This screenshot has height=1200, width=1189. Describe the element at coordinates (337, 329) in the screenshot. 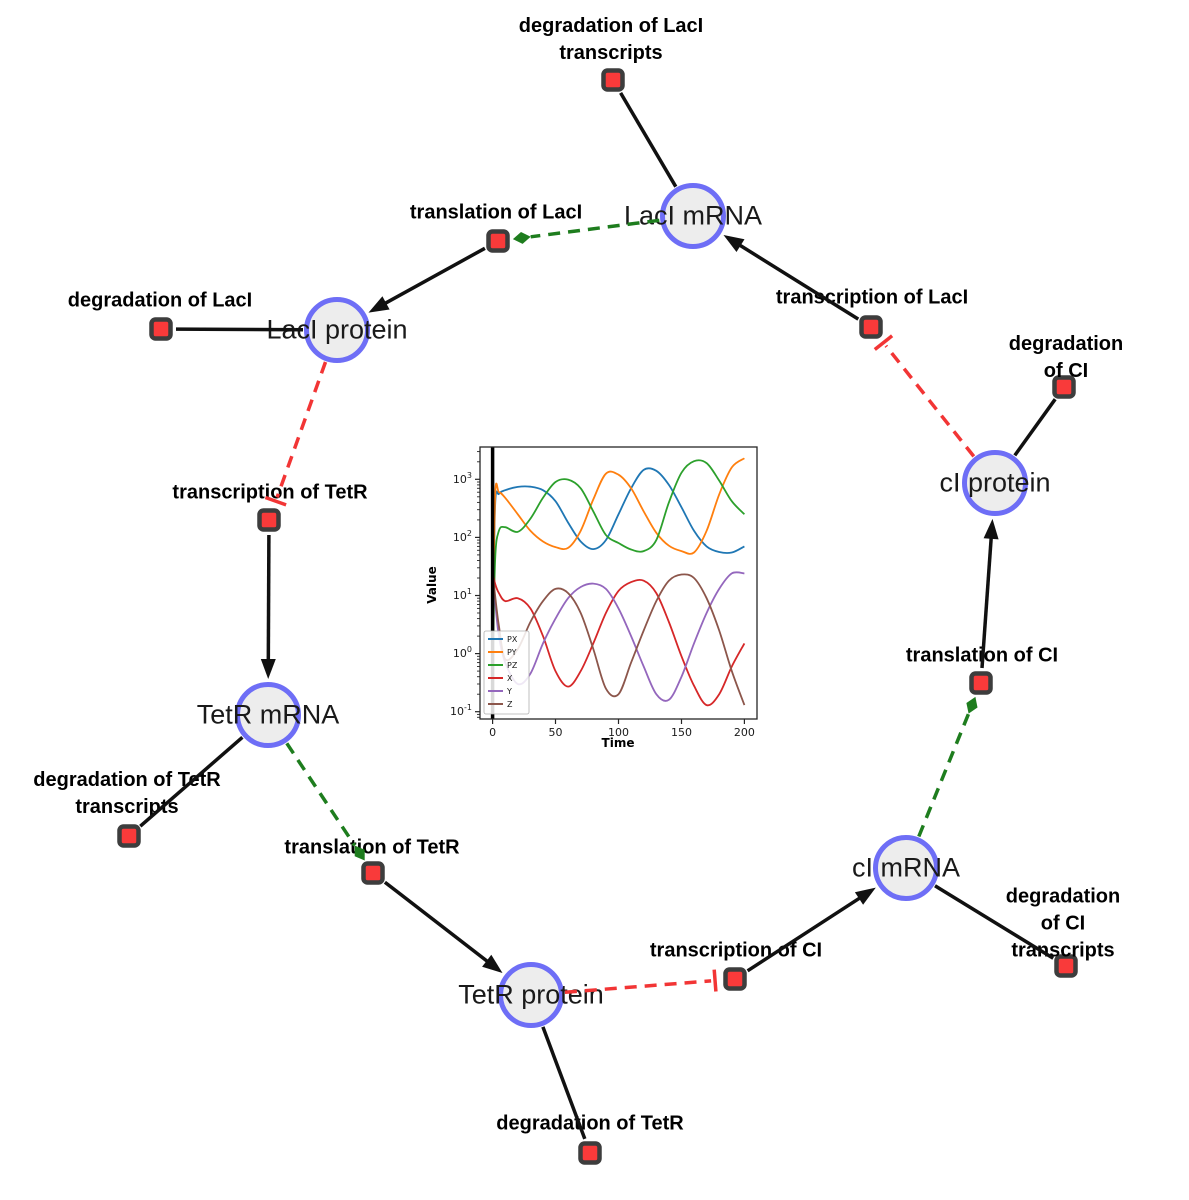

I see `species-label-laci-protein: LacI protein` at that location.